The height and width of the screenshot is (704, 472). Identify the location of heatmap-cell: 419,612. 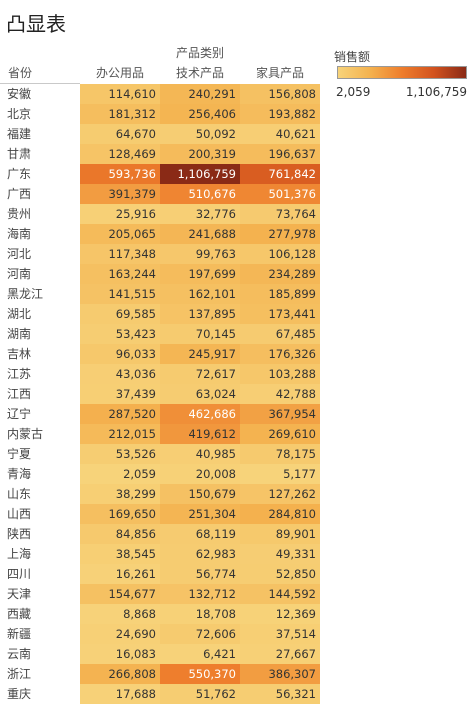
(200, 434).